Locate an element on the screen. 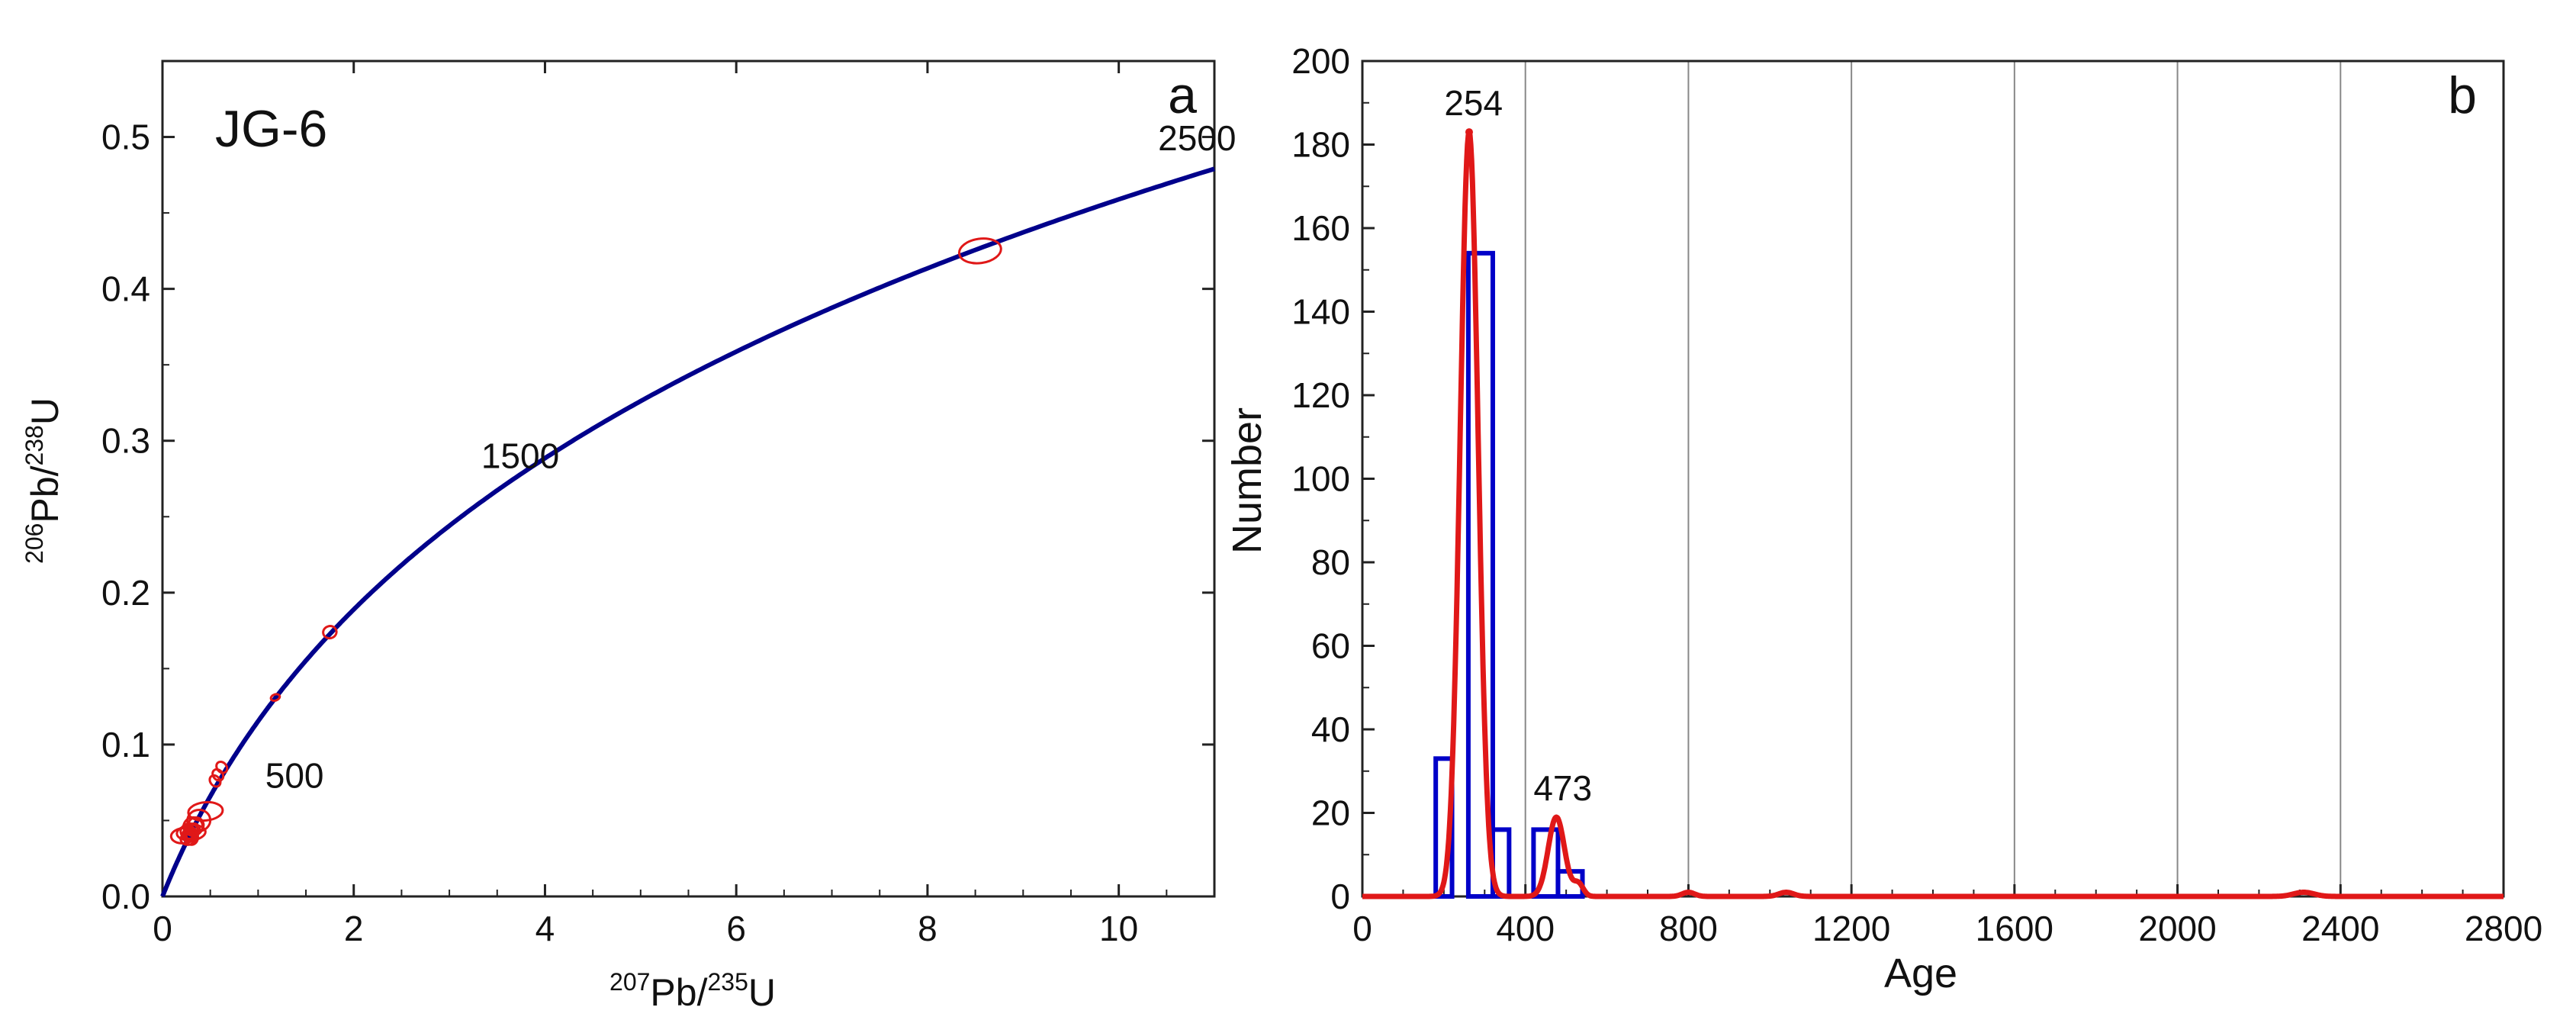 This screenshot has height=1033, width=2576. a-panel-label: a is located at coordinates (1182, 95).